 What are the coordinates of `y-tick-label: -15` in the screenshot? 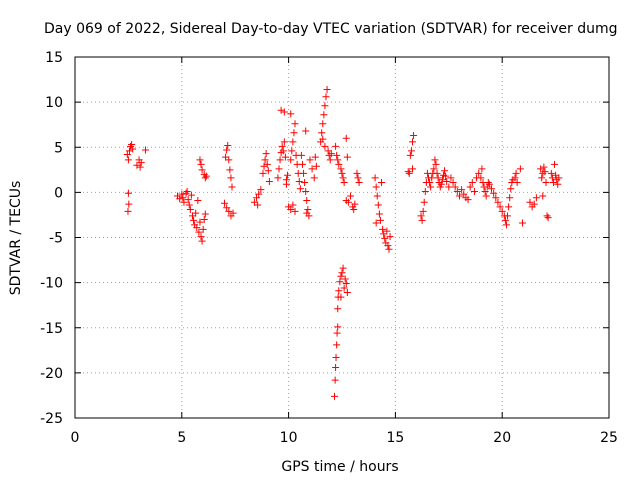 It's located at (51, 329).